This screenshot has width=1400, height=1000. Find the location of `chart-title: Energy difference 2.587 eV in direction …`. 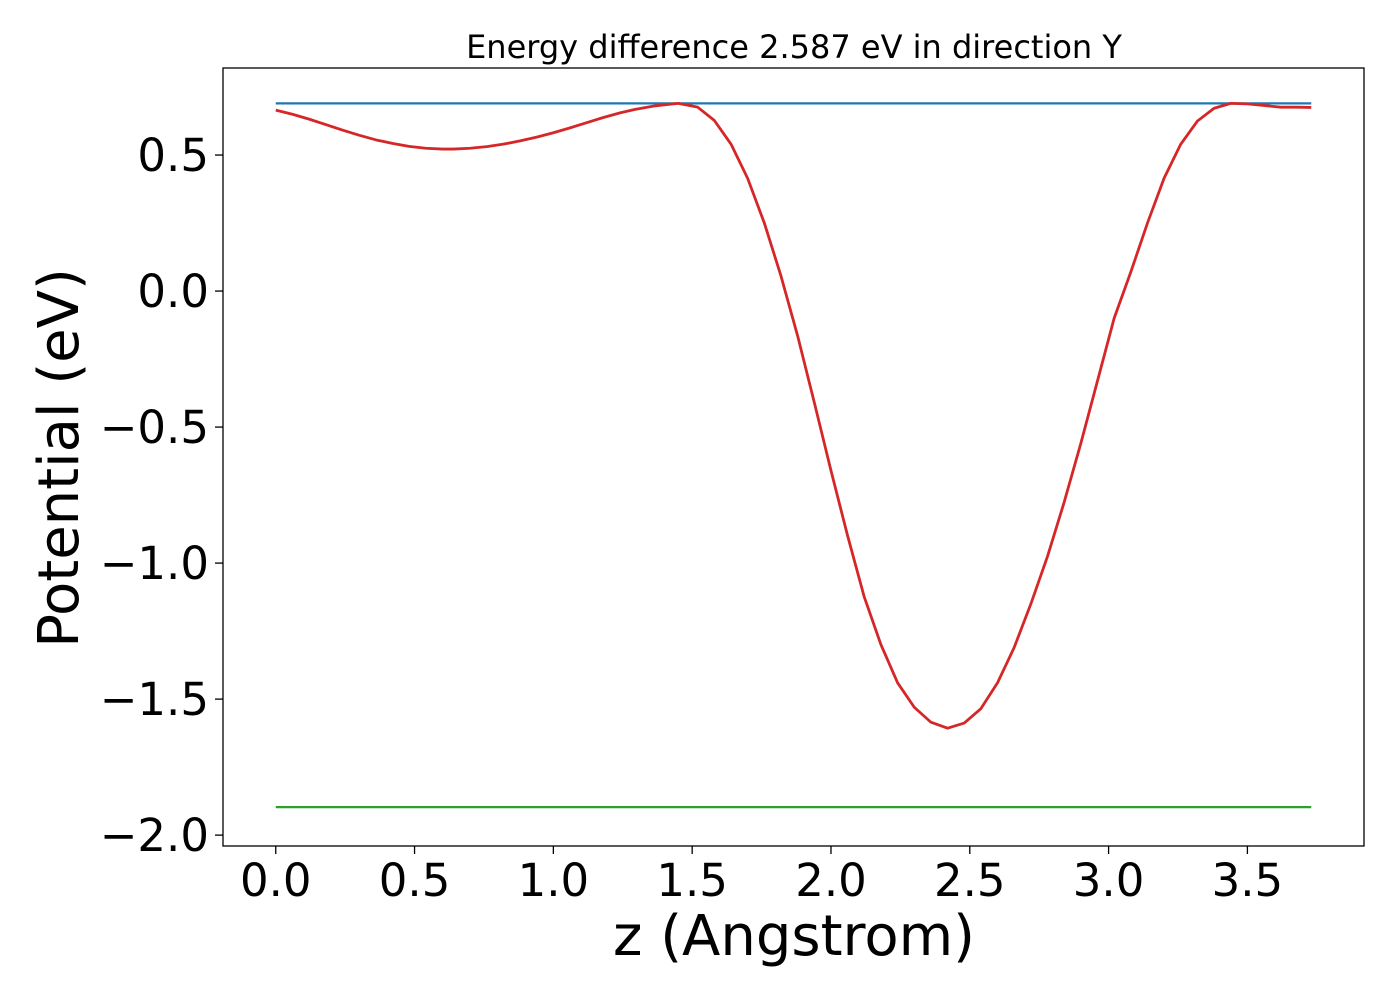

chart-title: Energy difference 2.587 eV in direction … is located at coordinates (794, 47).